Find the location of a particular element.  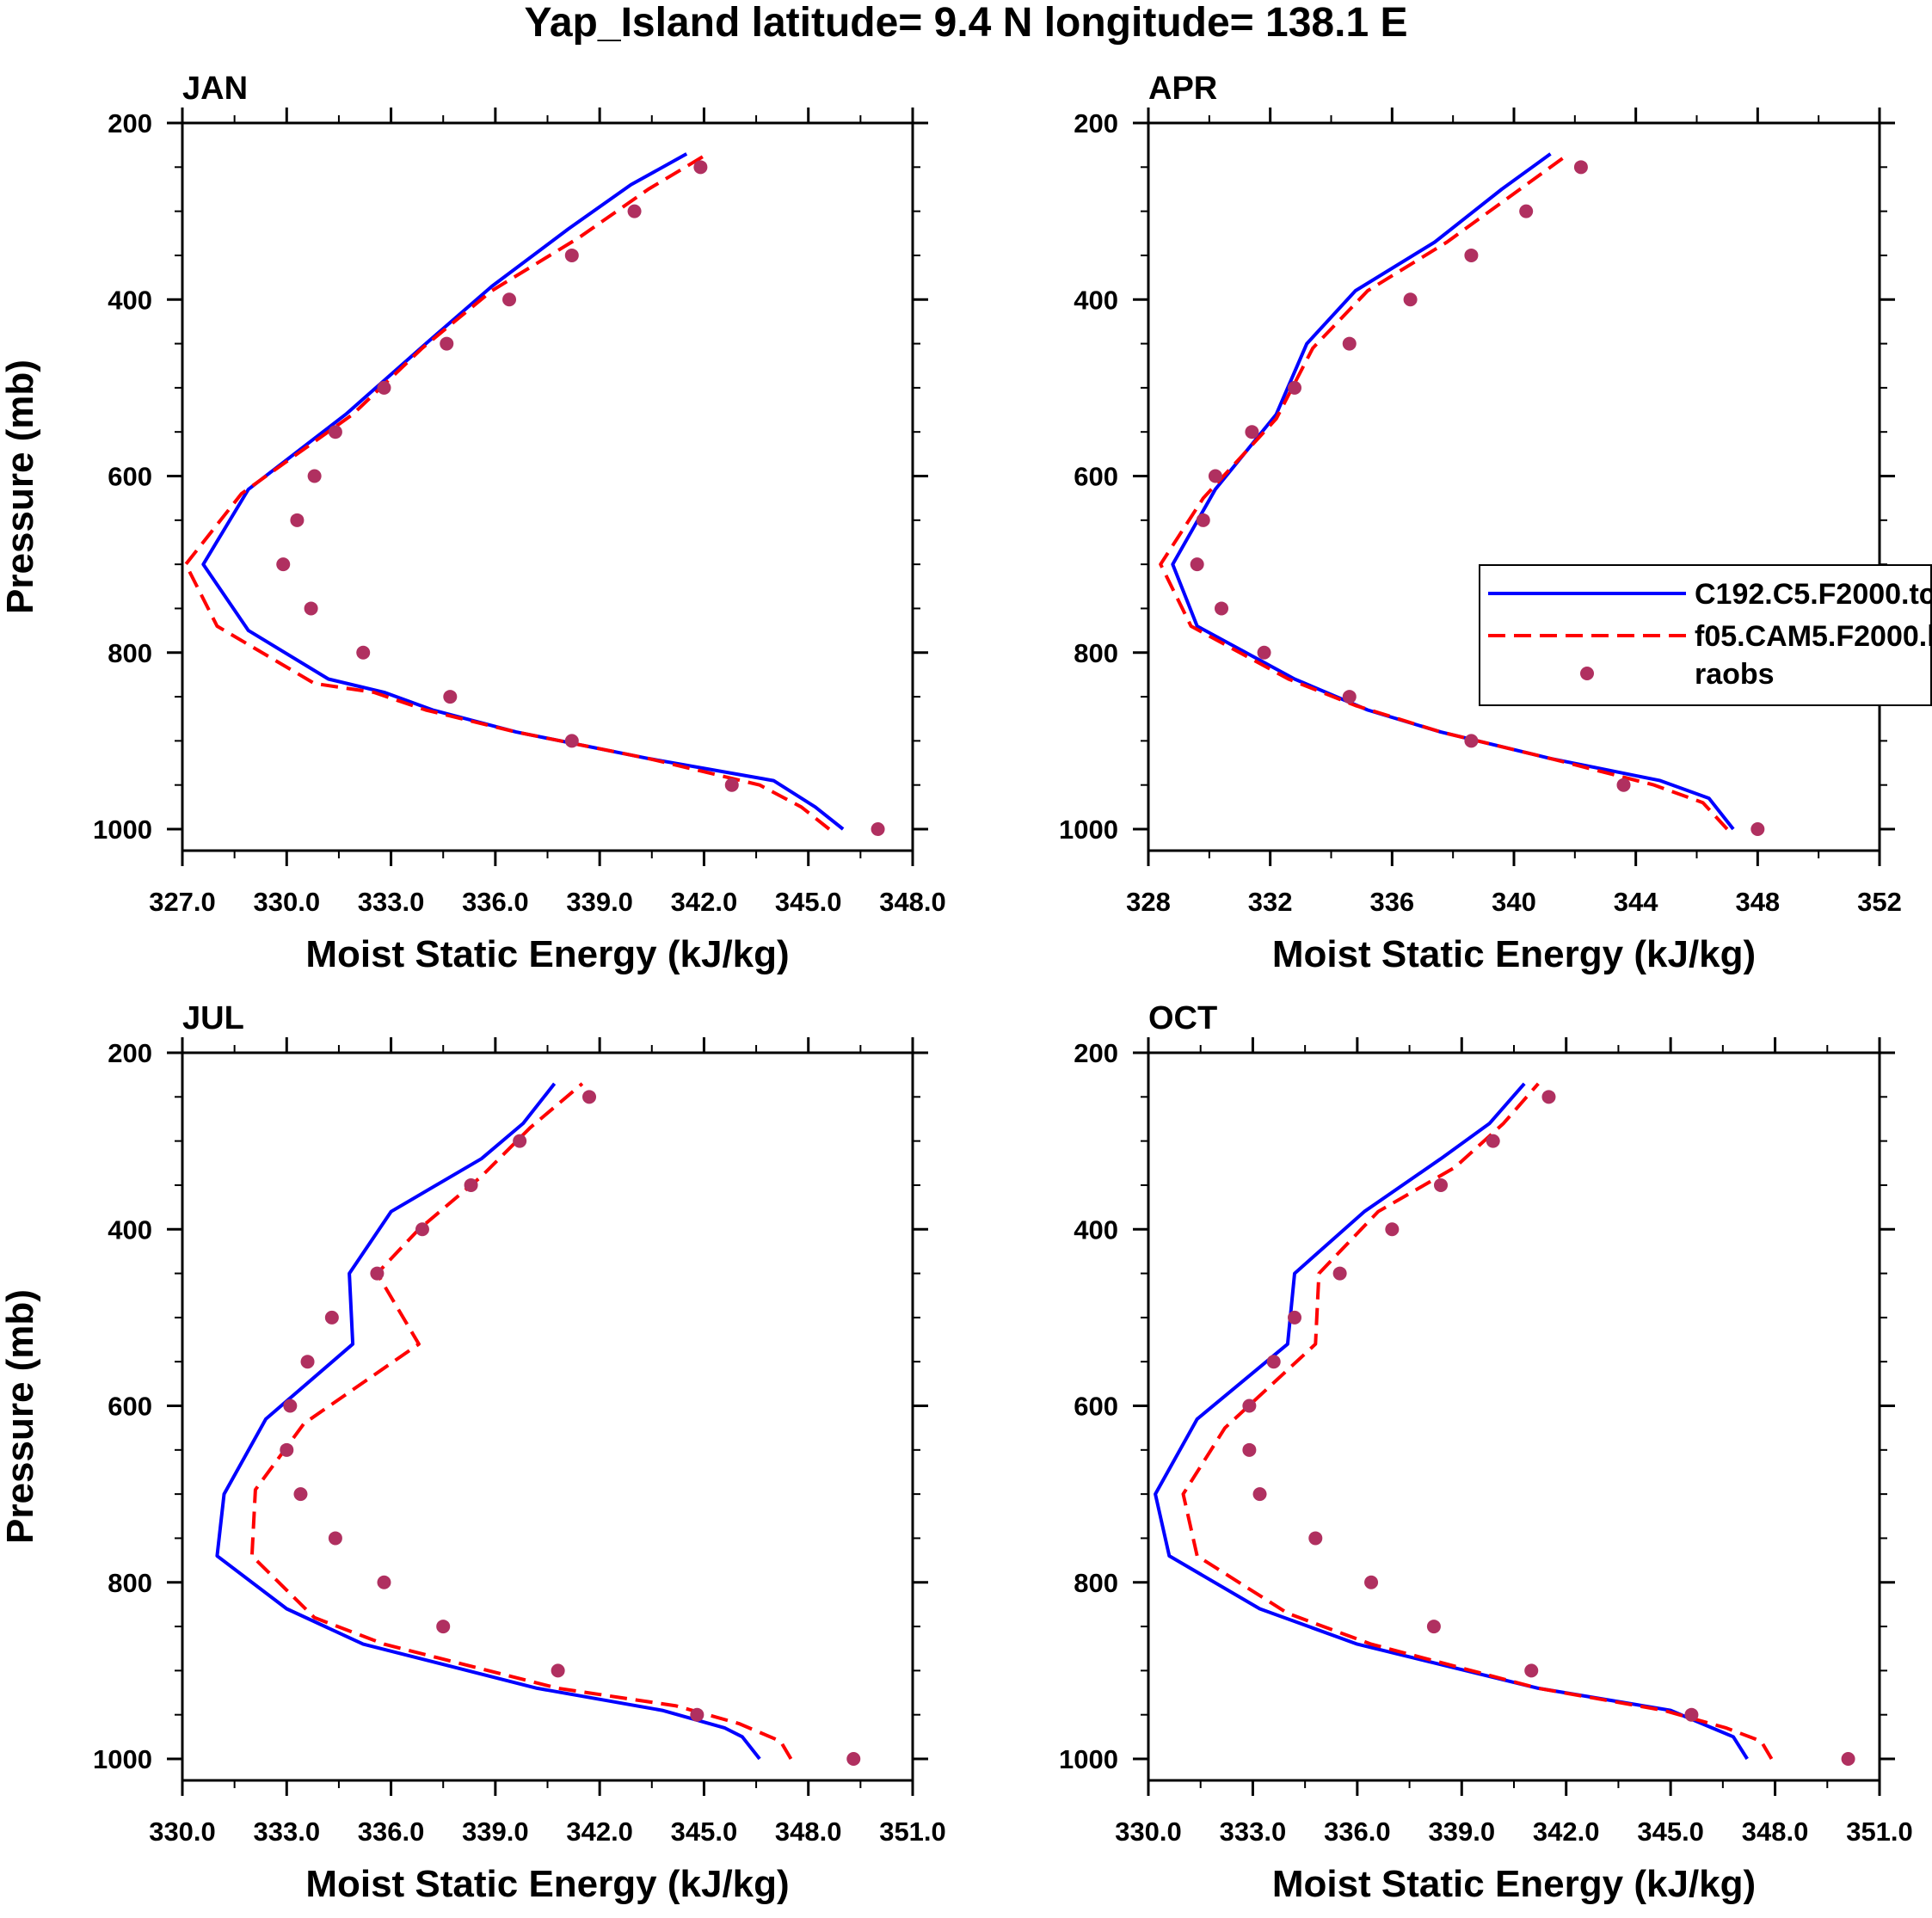

x-tick-label: 344 is located at coordinates (1636, 902).